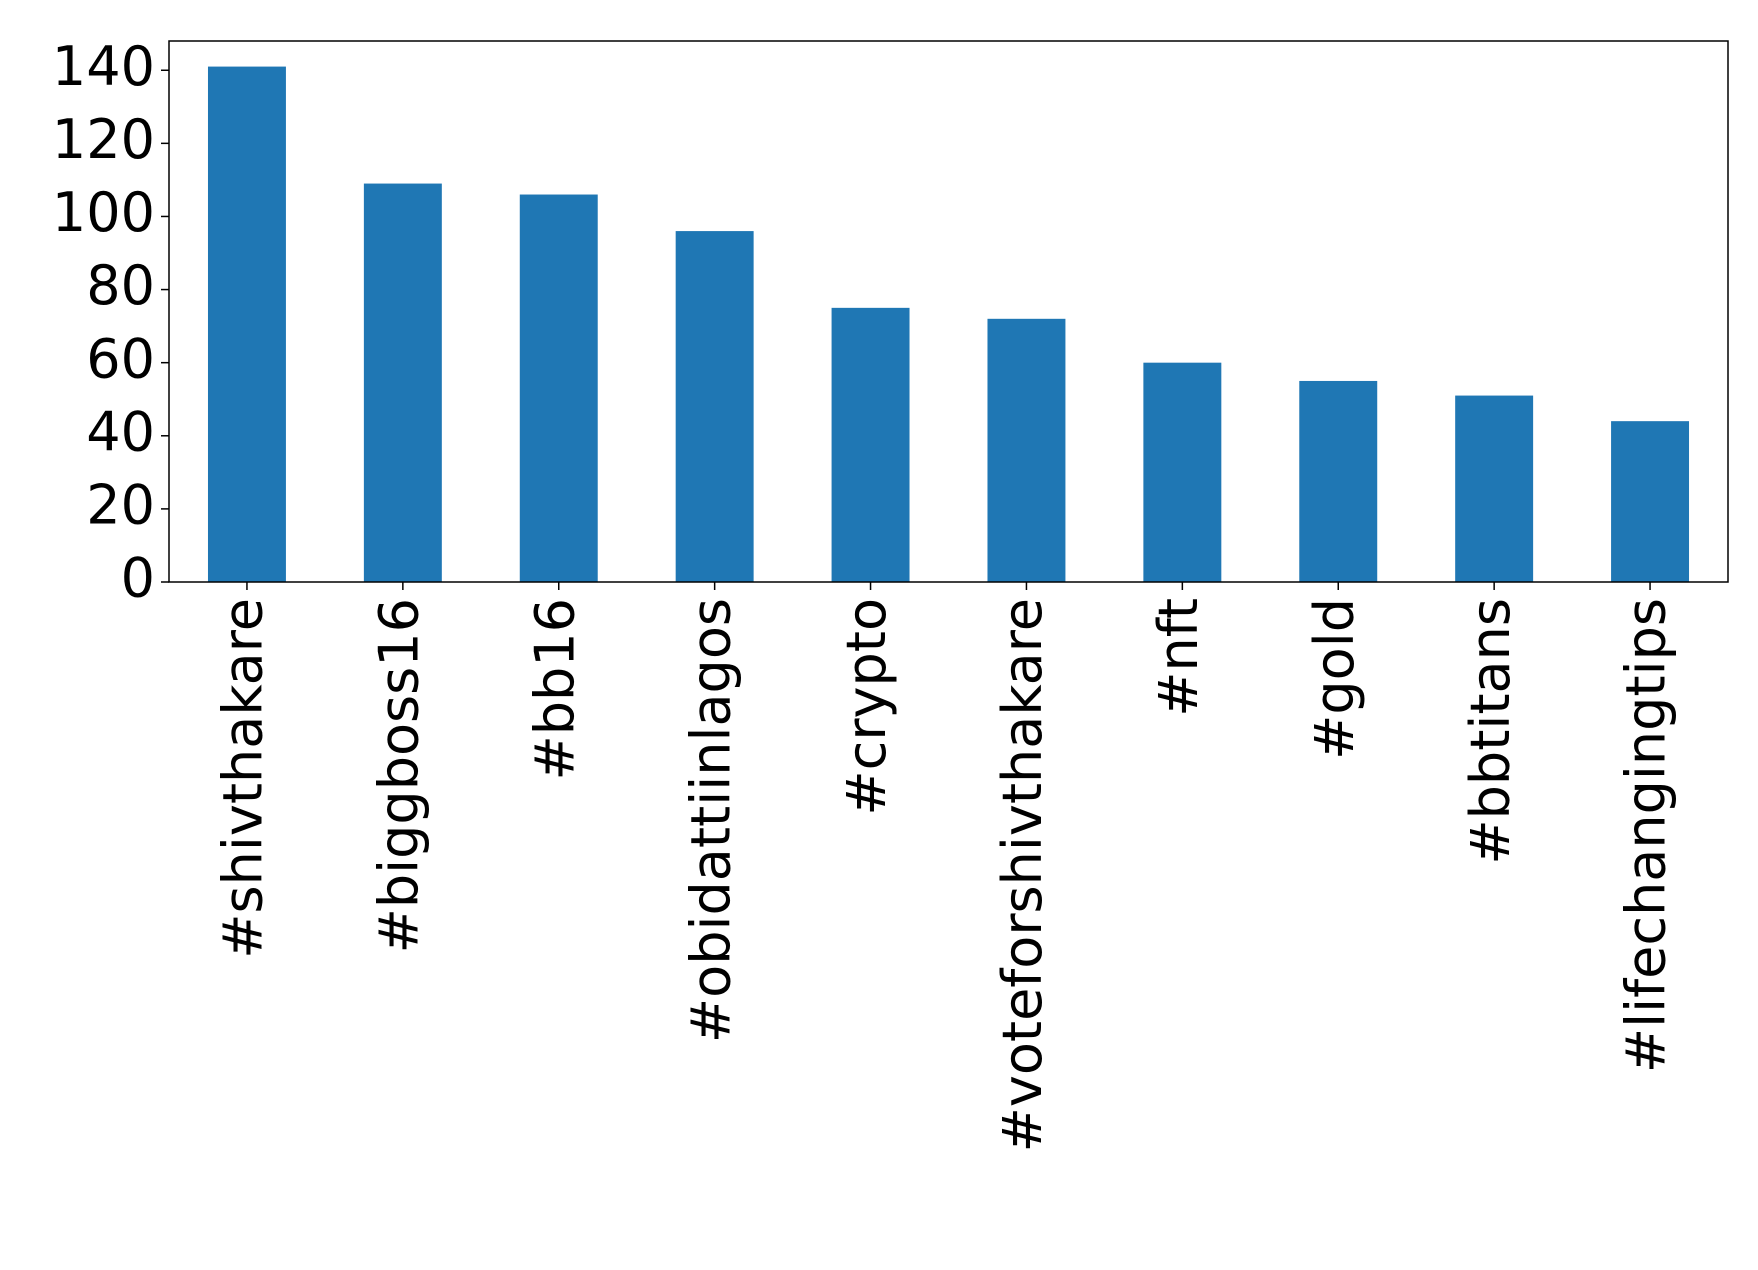 The height and width of the screenshot is (1270, 1758). What do you see at coordinates (398, 775) in the screenshot?
I see `x-tick-label: #biggboss16` at bounding box center [398, 775].